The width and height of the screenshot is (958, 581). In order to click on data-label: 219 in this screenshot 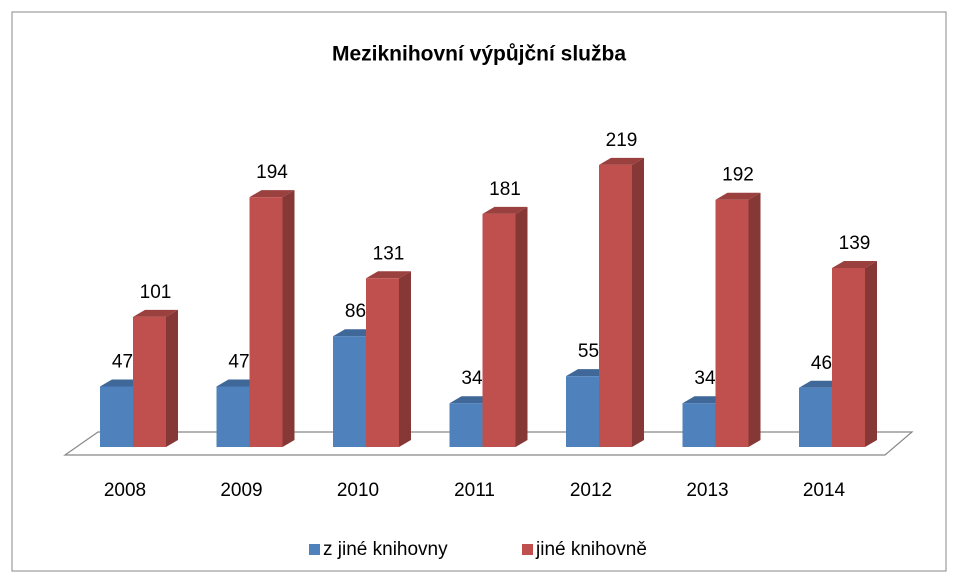, I will do `click(622, 140)`.